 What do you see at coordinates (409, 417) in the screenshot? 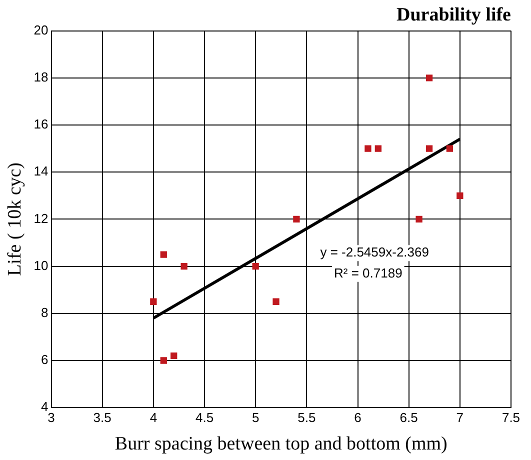
I see `x-tick-label: 6.5` at bounding box center [409, 417].